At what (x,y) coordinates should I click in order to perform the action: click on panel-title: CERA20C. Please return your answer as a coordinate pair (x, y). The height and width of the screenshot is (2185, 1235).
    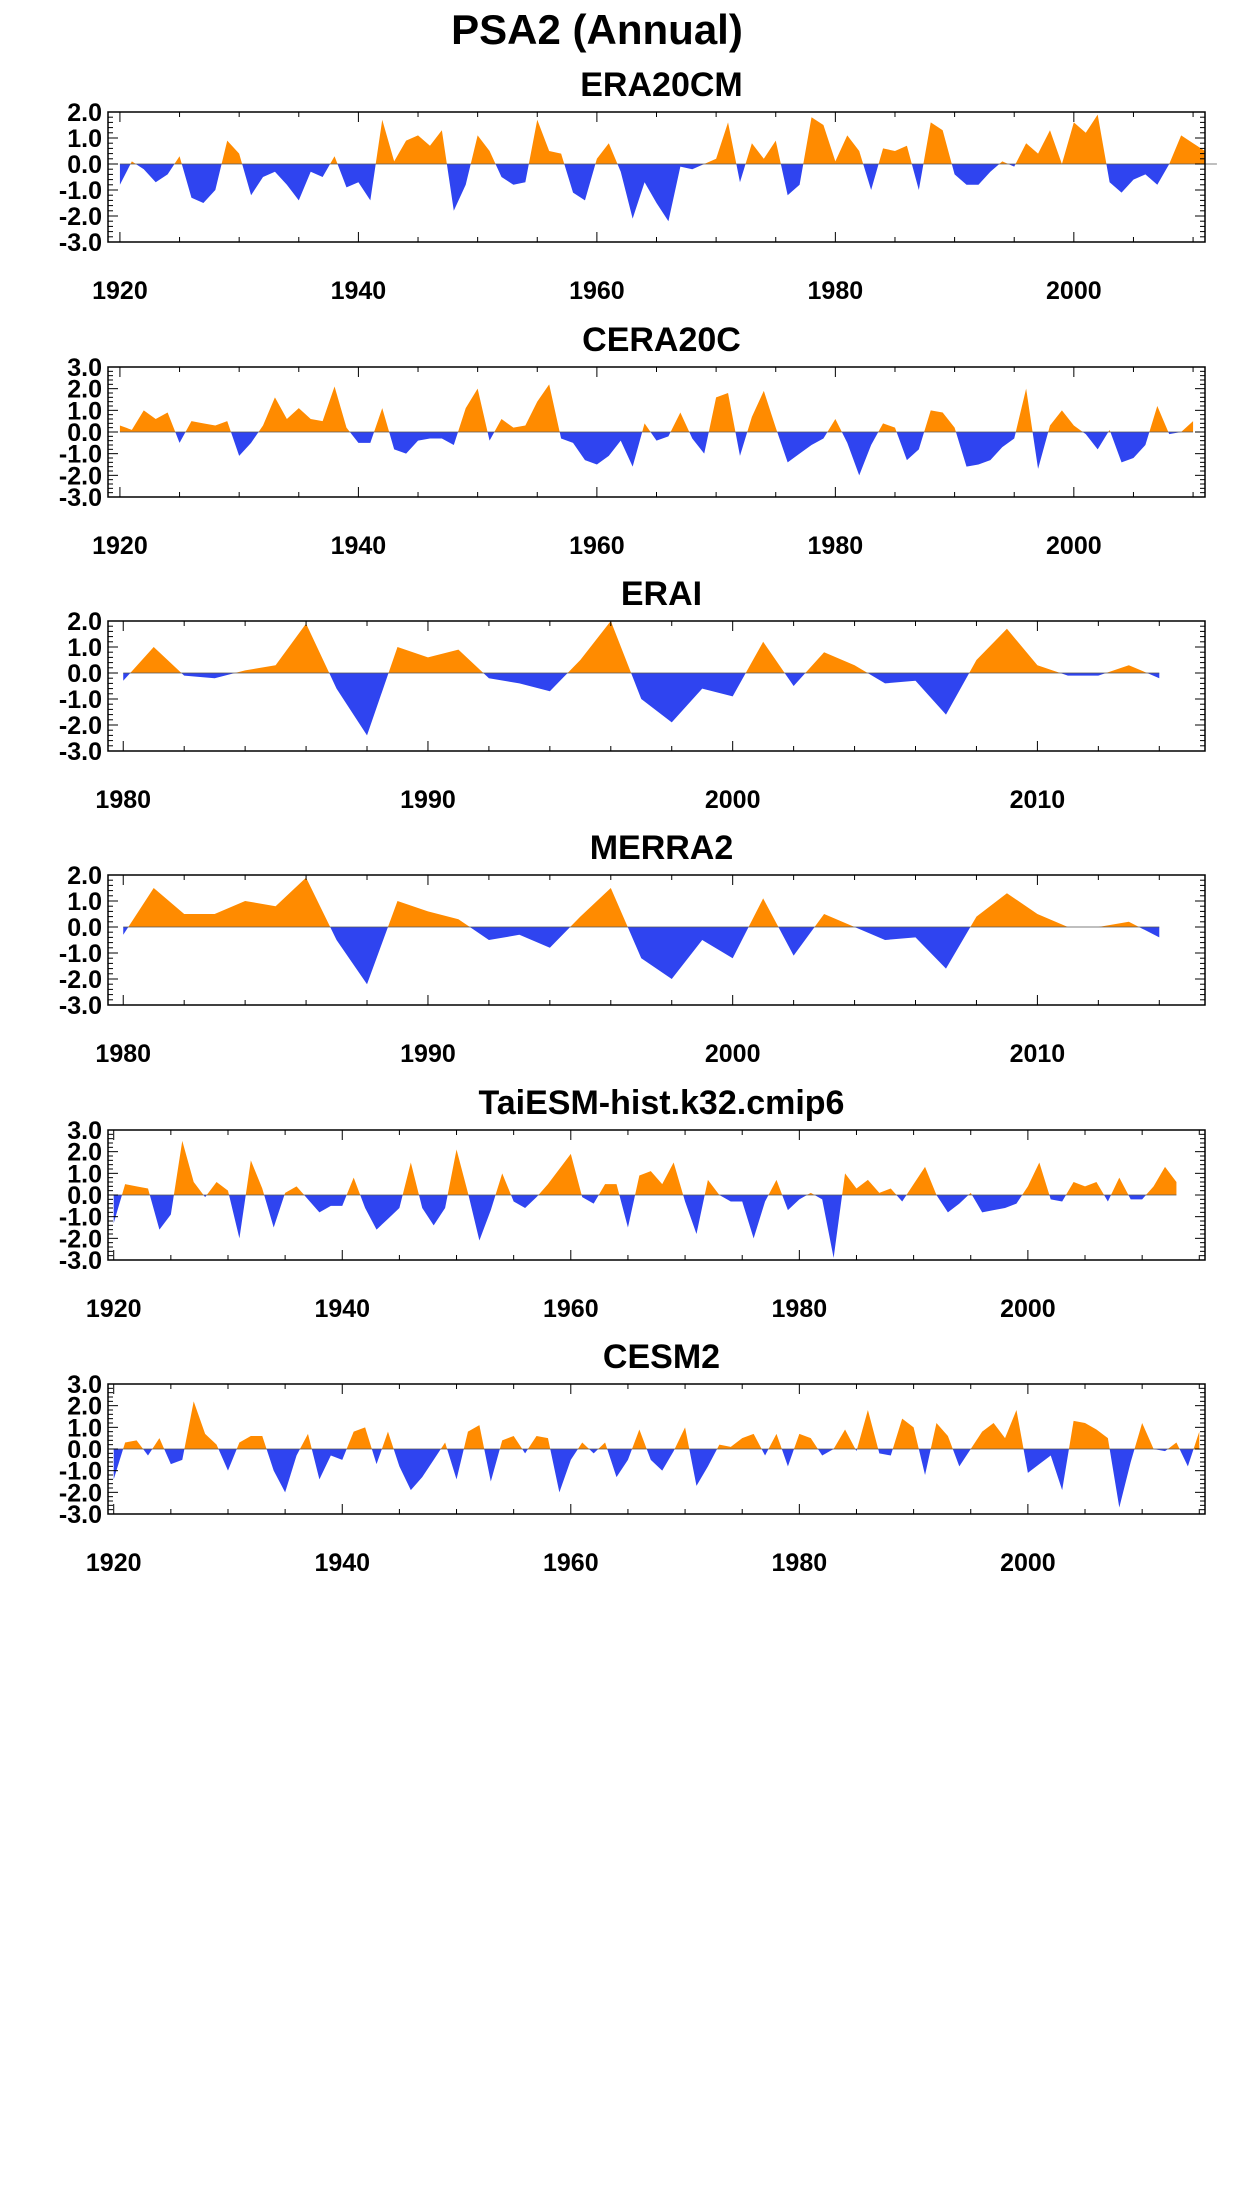
    Looking at the image, I should click on (661, 340).